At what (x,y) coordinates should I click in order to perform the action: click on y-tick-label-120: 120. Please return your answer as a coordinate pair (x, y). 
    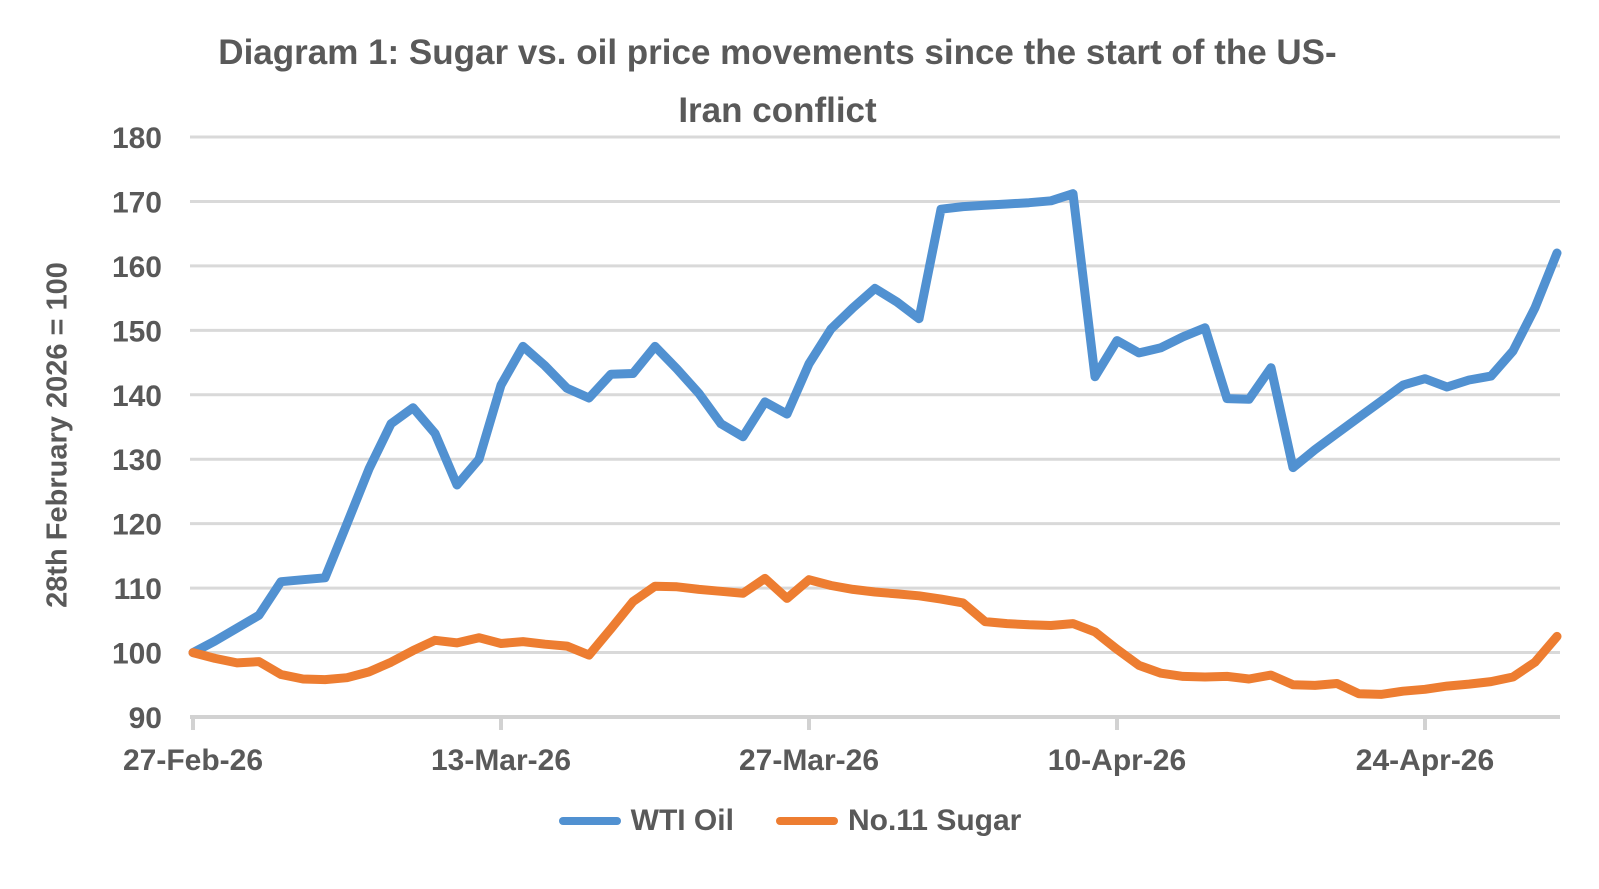
    Looking at the image, I should click on (137, 525).